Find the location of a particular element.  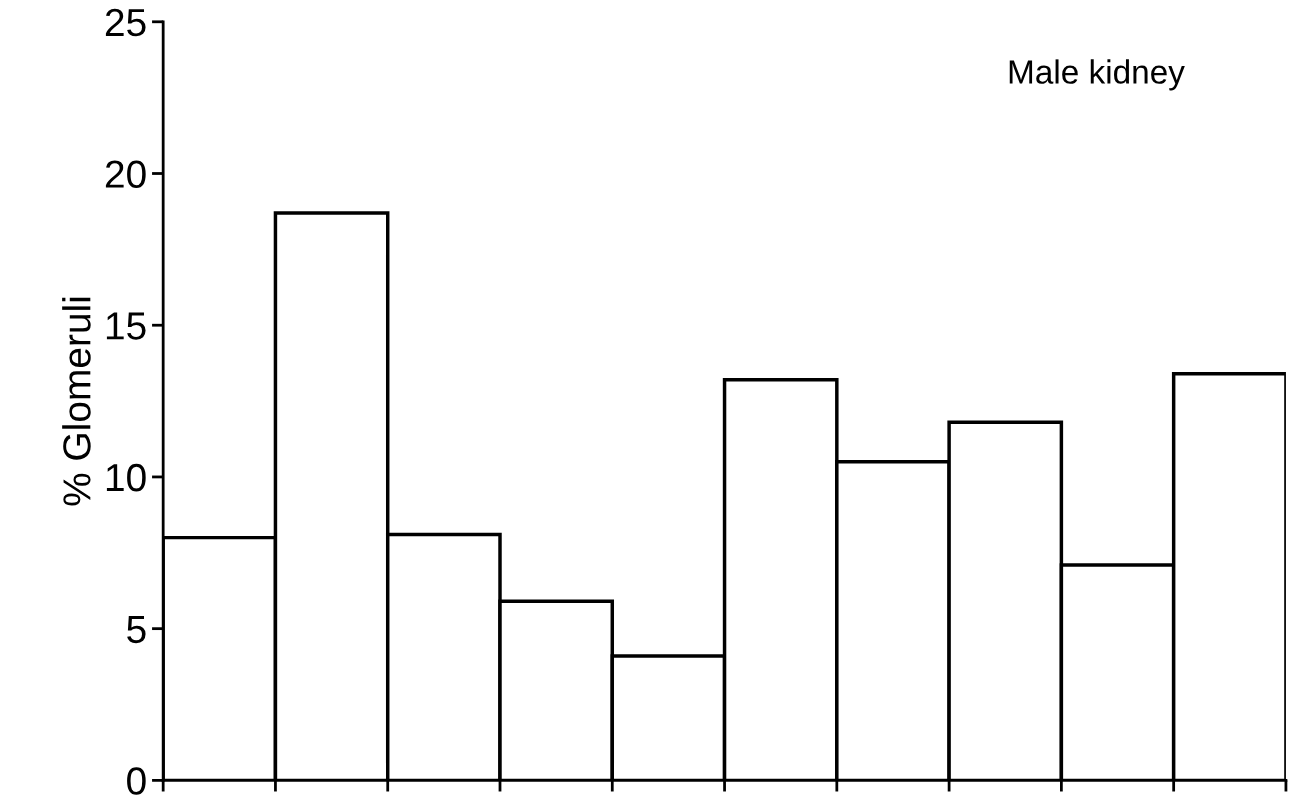

y-tick-label: 0 is located at coordinates (136, 781).